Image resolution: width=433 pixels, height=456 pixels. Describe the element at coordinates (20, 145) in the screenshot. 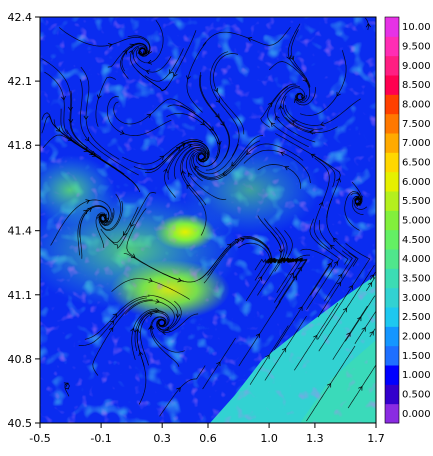

I see `y-tick-label: 41.8` at that location.